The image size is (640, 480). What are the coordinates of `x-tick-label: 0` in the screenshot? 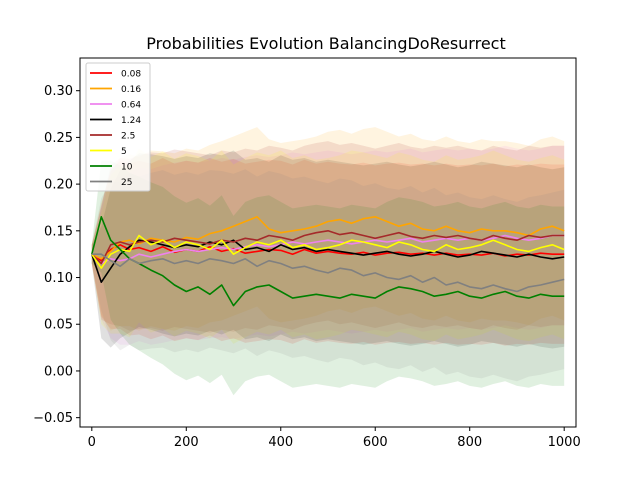 It's located at (92, 442).